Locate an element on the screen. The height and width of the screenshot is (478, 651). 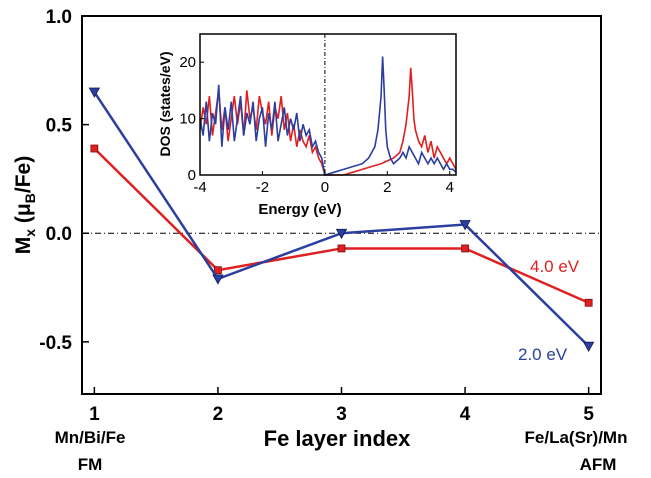
inset-y-ticks: 0 10 20 is located at coordinates (191, 119).